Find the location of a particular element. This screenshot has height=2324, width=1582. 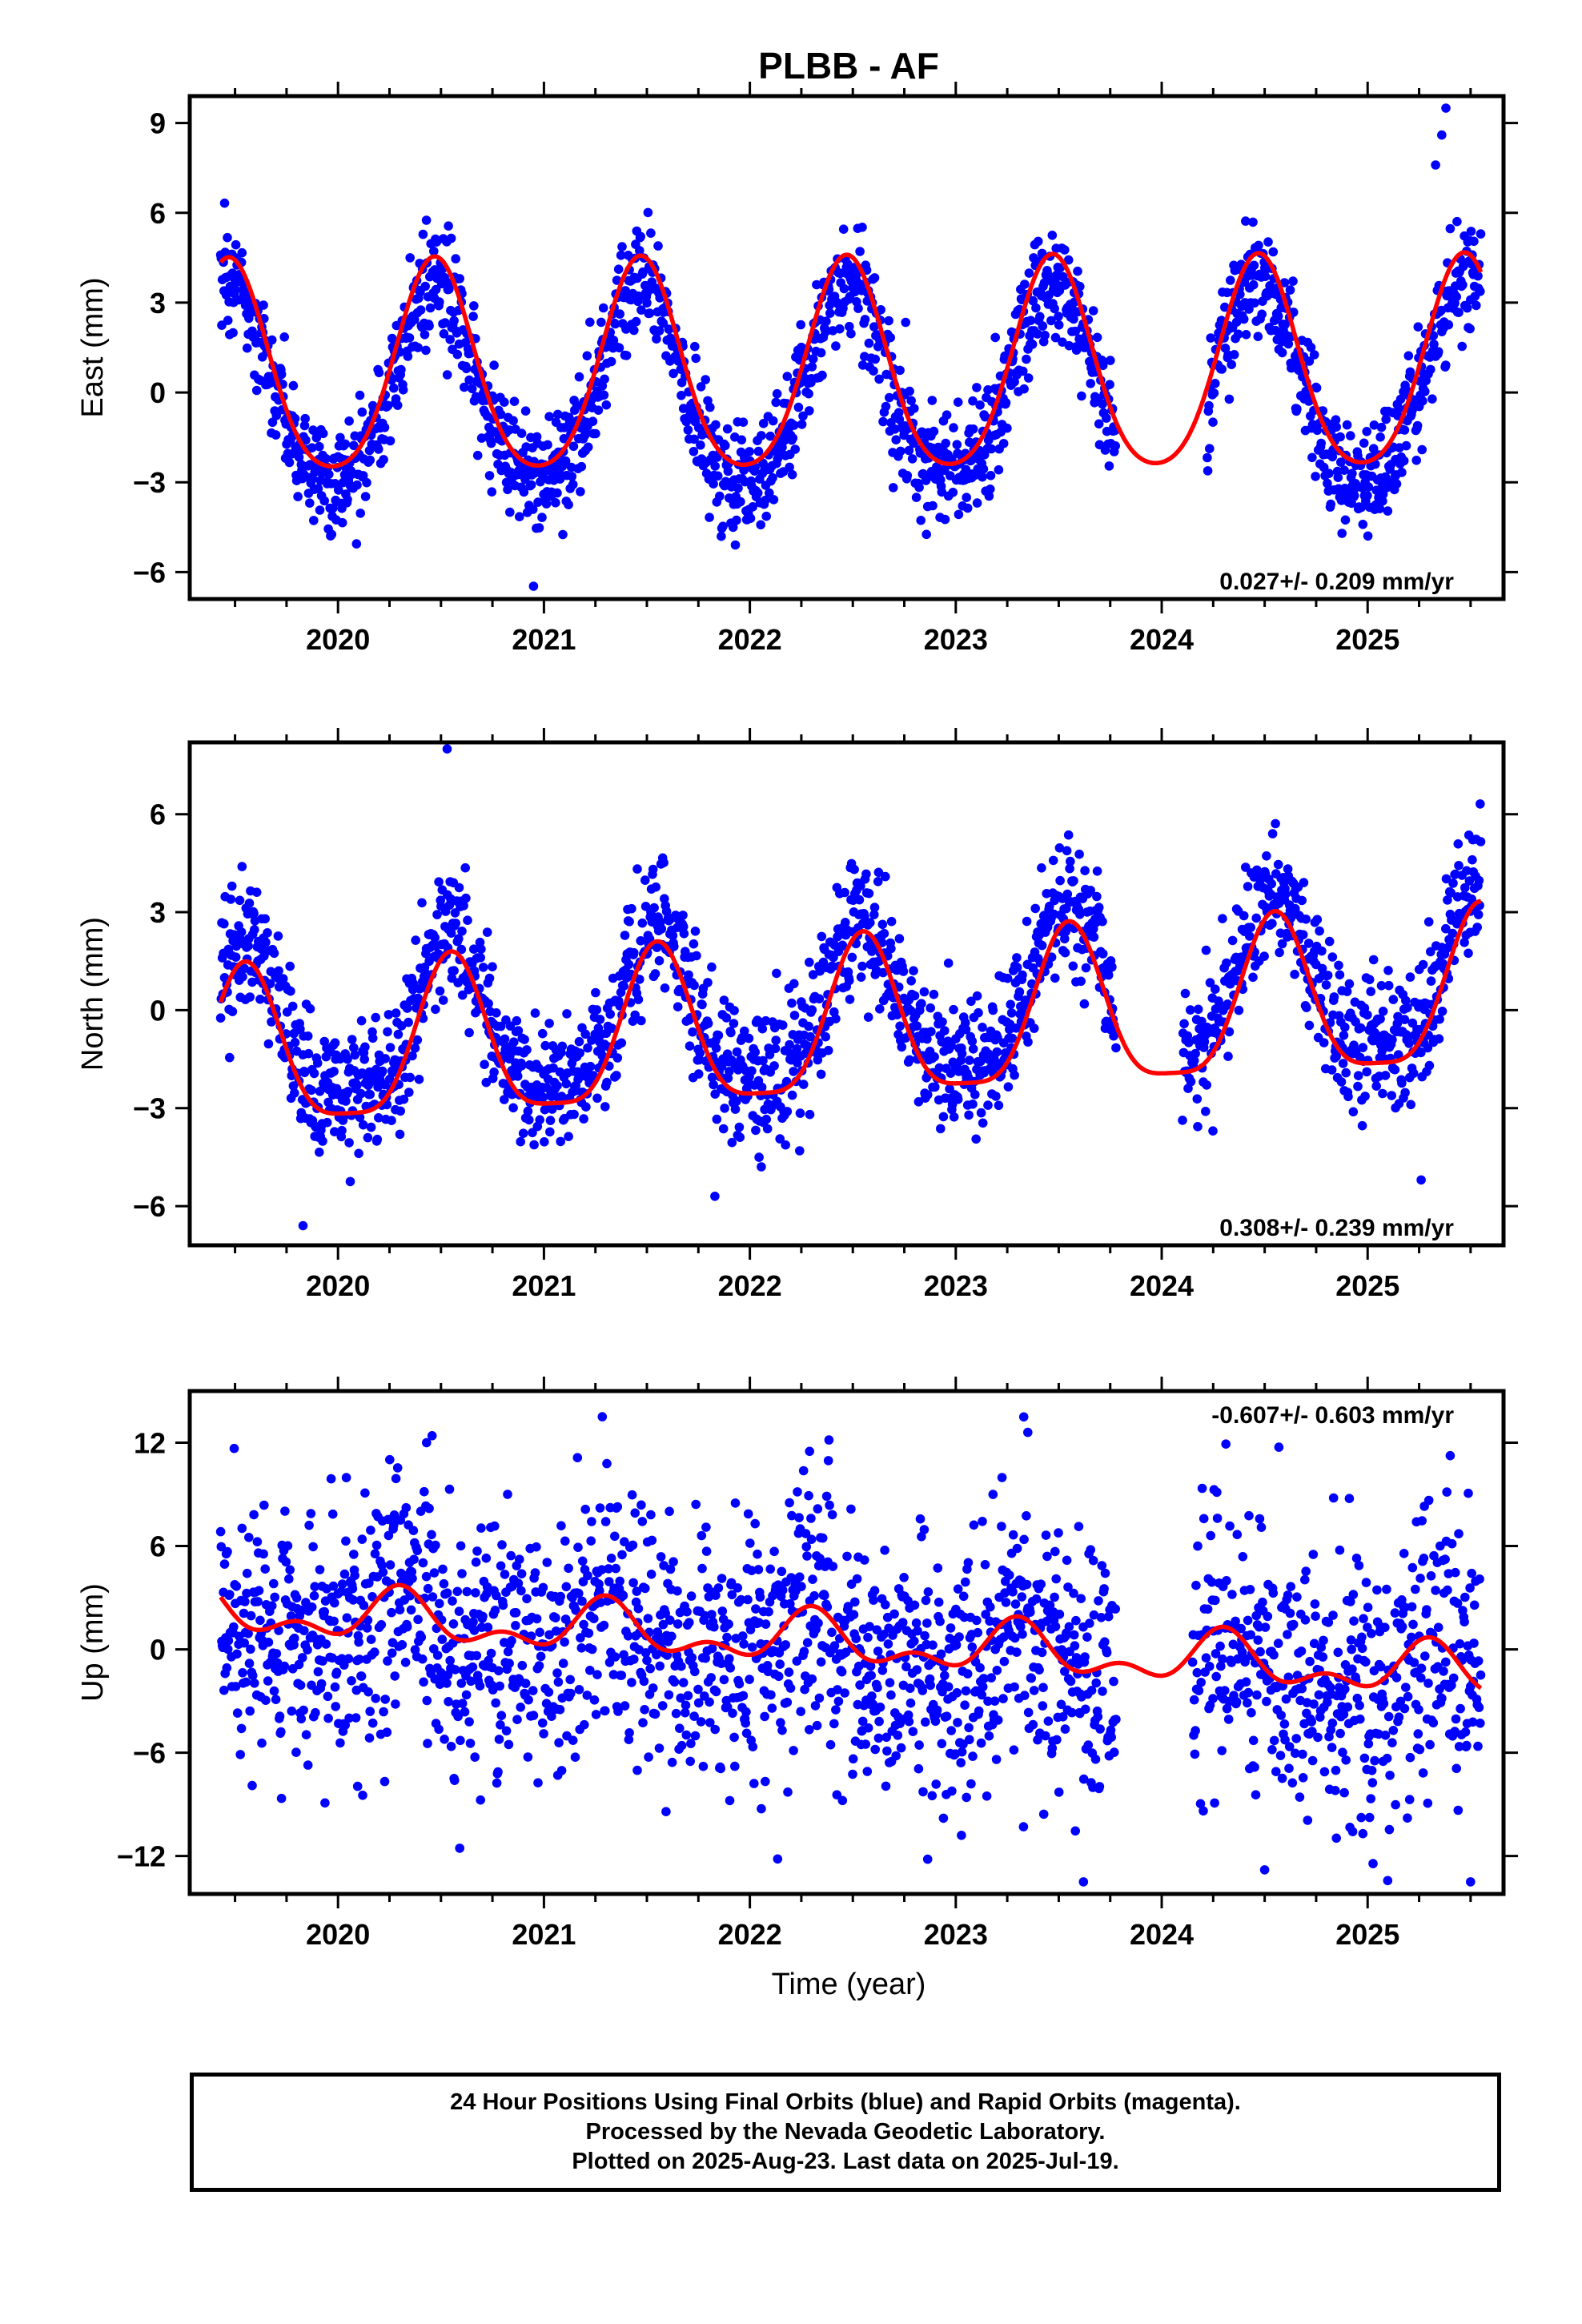

east-y-tick-label: 9 is located at coordinates (158, 123).